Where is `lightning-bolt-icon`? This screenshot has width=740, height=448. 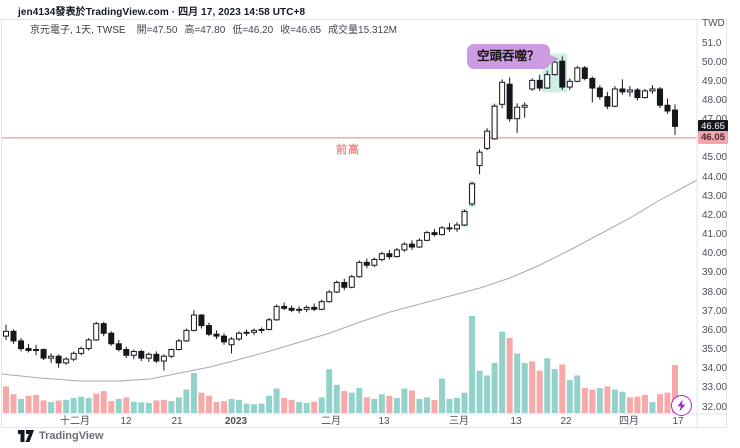
lightning-bolt-icon is located at coordinates (681, 405).